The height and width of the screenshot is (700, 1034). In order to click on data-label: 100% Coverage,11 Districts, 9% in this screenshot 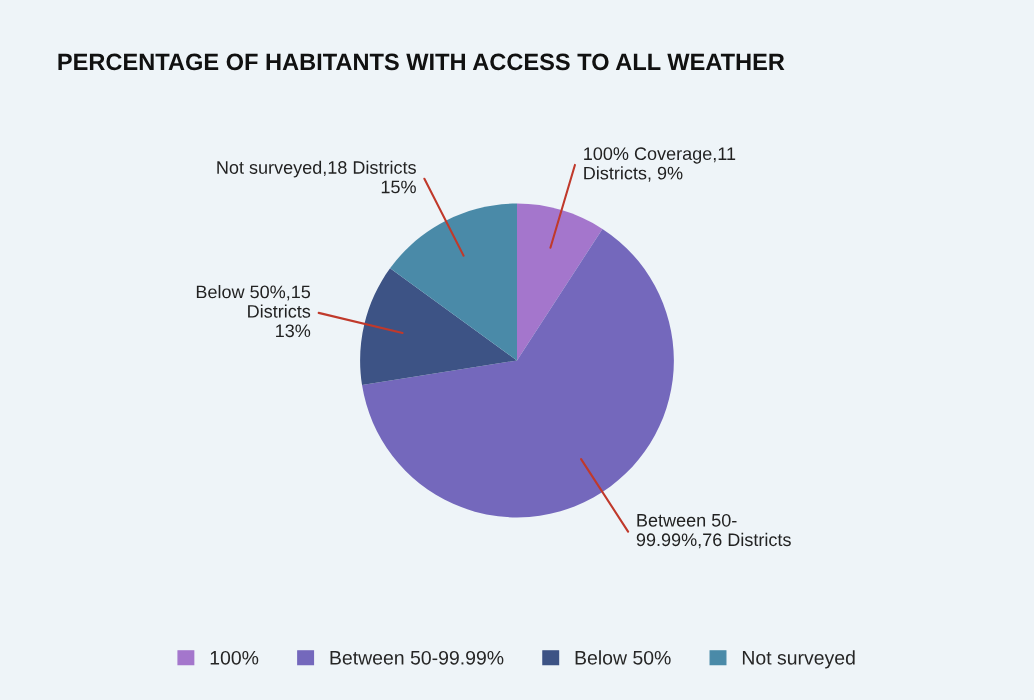, I will do `click(660, 164)`.